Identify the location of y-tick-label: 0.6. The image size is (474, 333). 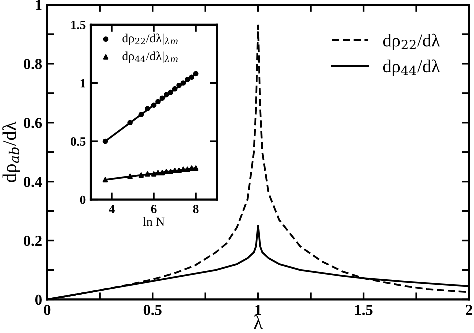
(33, 123).